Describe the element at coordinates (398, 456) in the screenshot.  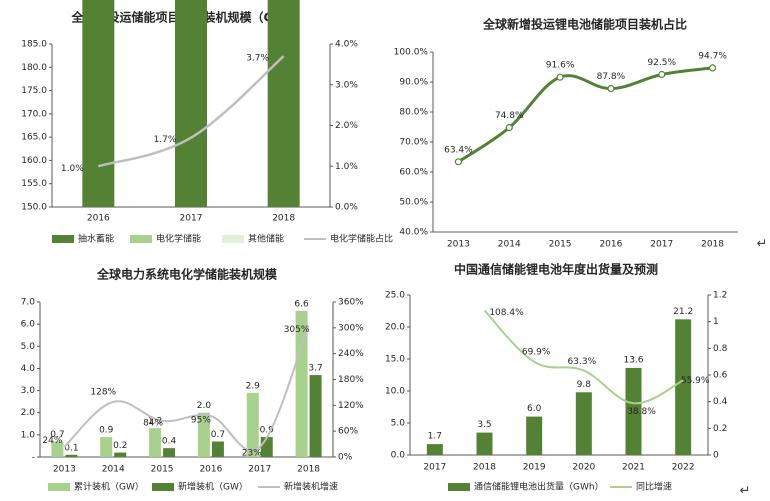
I see `chart4-y-tick-label: 0.0` at that location.